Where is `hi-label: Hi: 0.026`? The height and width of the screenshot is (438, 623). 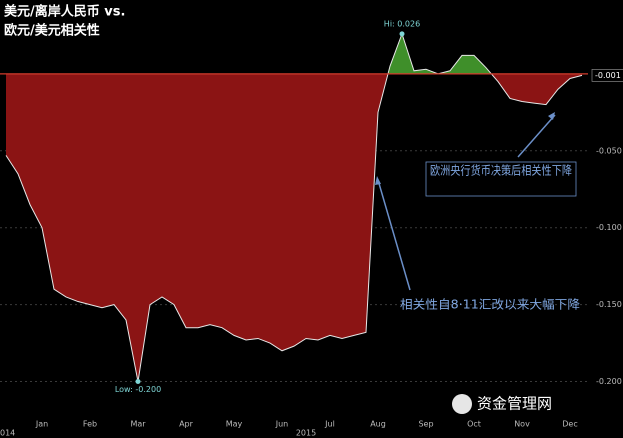
hi-label: Hi: 0.026 is located at coordinates (402, 23).